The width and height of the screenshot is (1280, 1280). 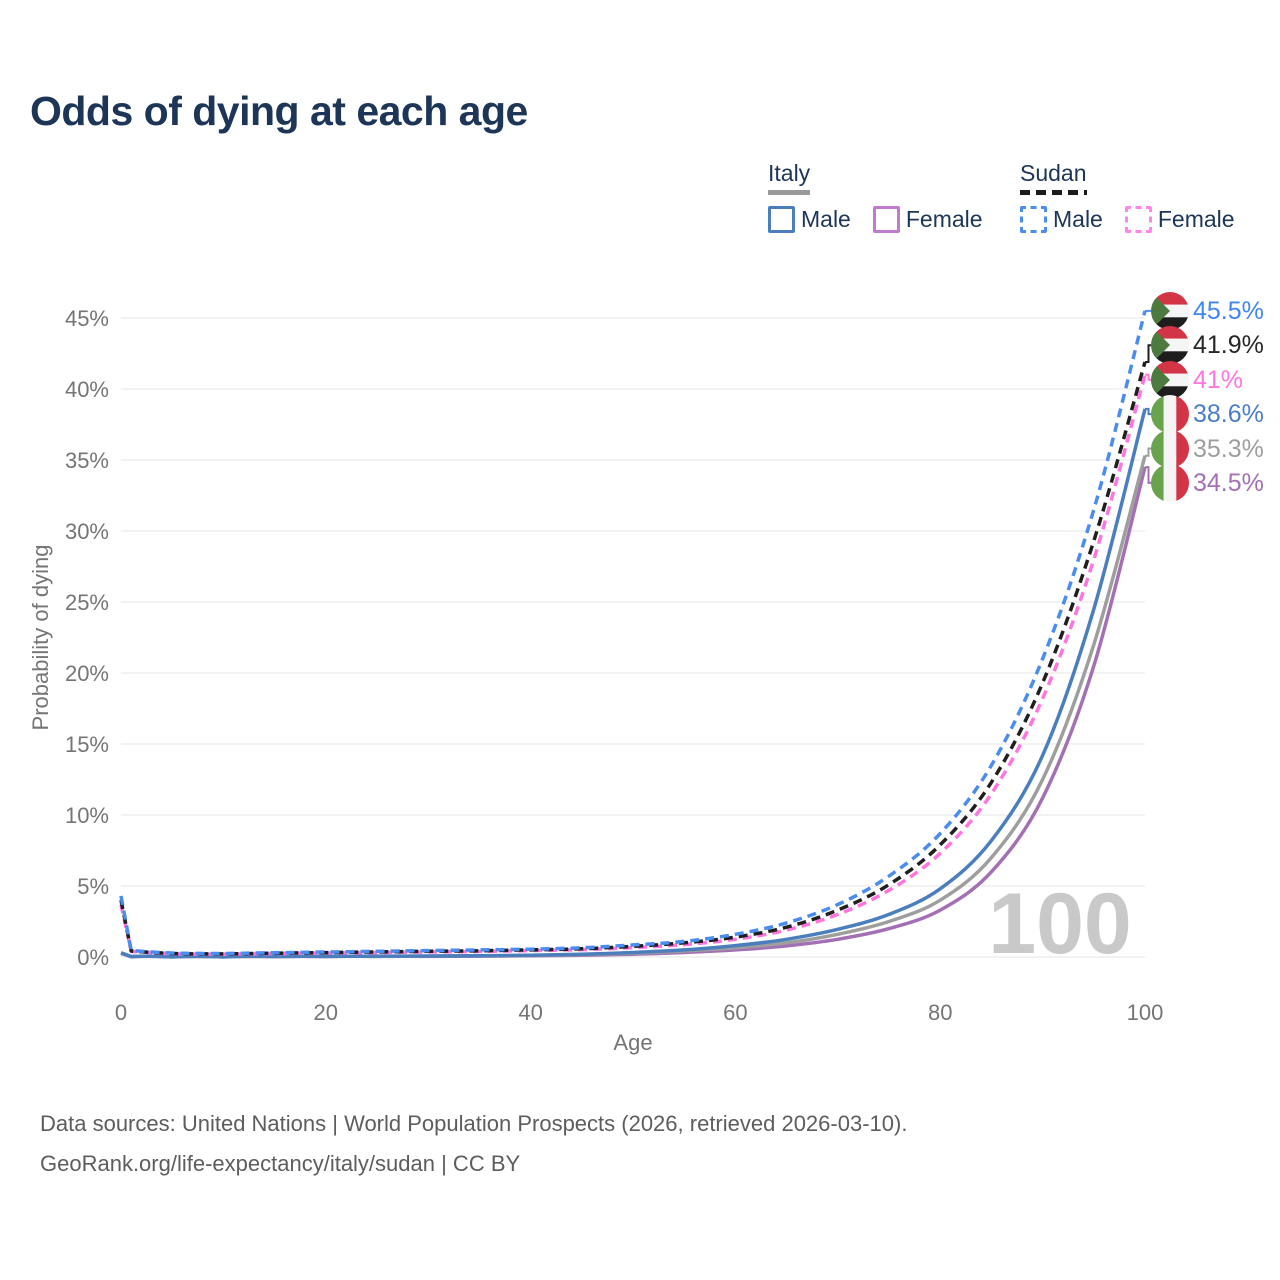 I want to click on legend-italy-male-label: Male, so click(x=826, y=219).